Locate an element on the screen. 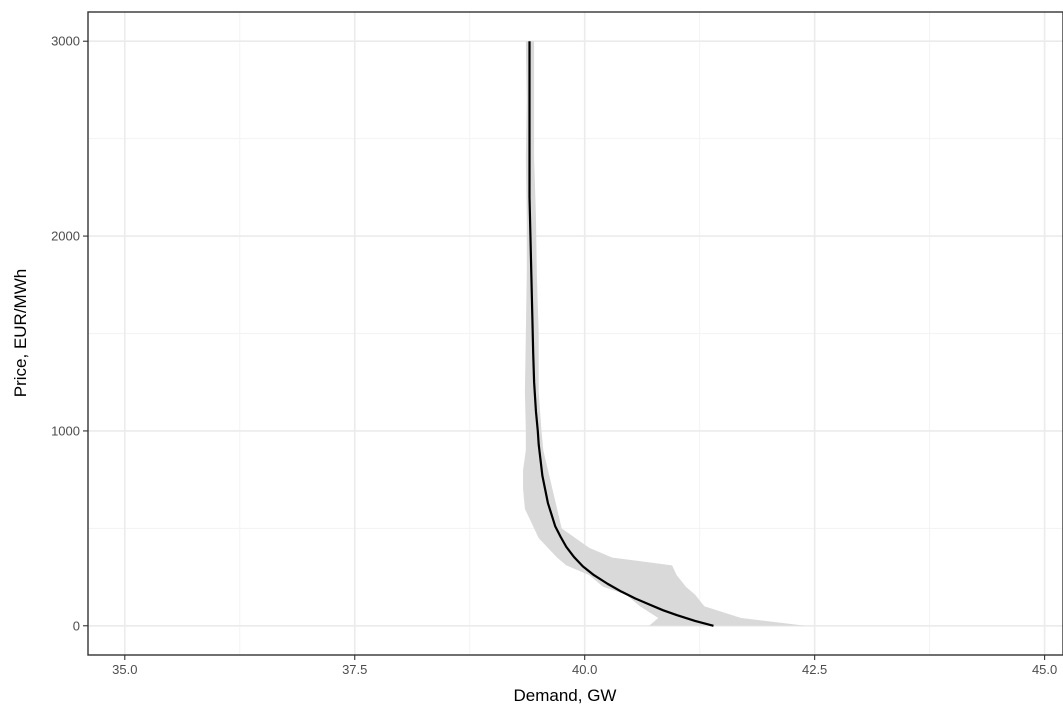 The height and width of the screenshot is (711, 1063). demand-line-layer is located at coordinates (621, 334).